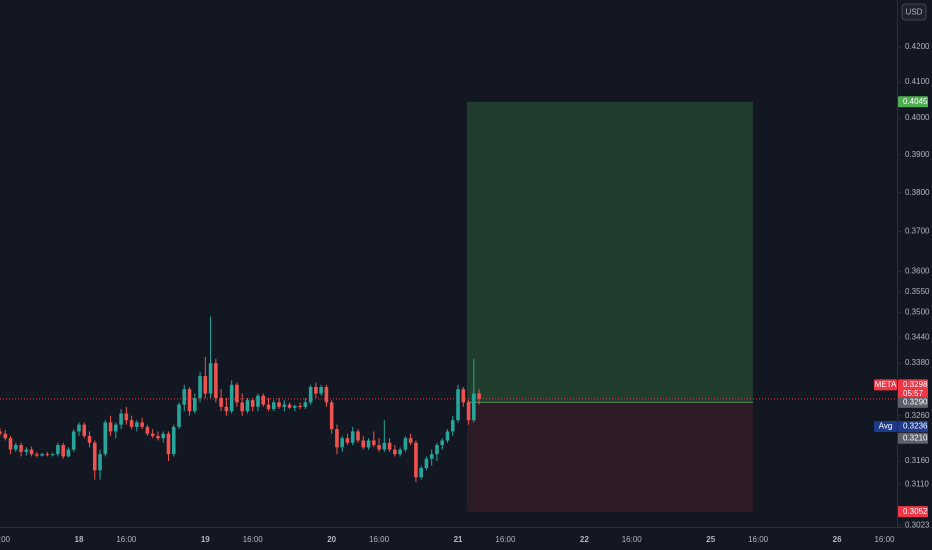 The height and width of the screenshot is (550, 932). I want to click on y-tick-label: 0.4000, so click(917, 117).